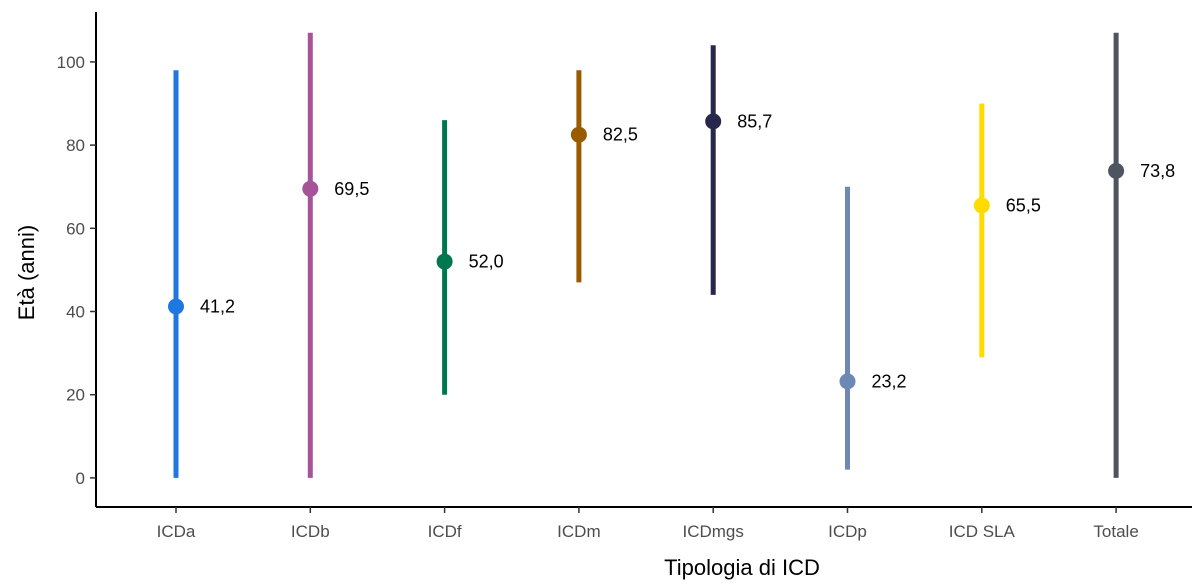  Describe the element at coordinates (80, 478) in the screenshot. I see `y-tick-label: 0` at that location.